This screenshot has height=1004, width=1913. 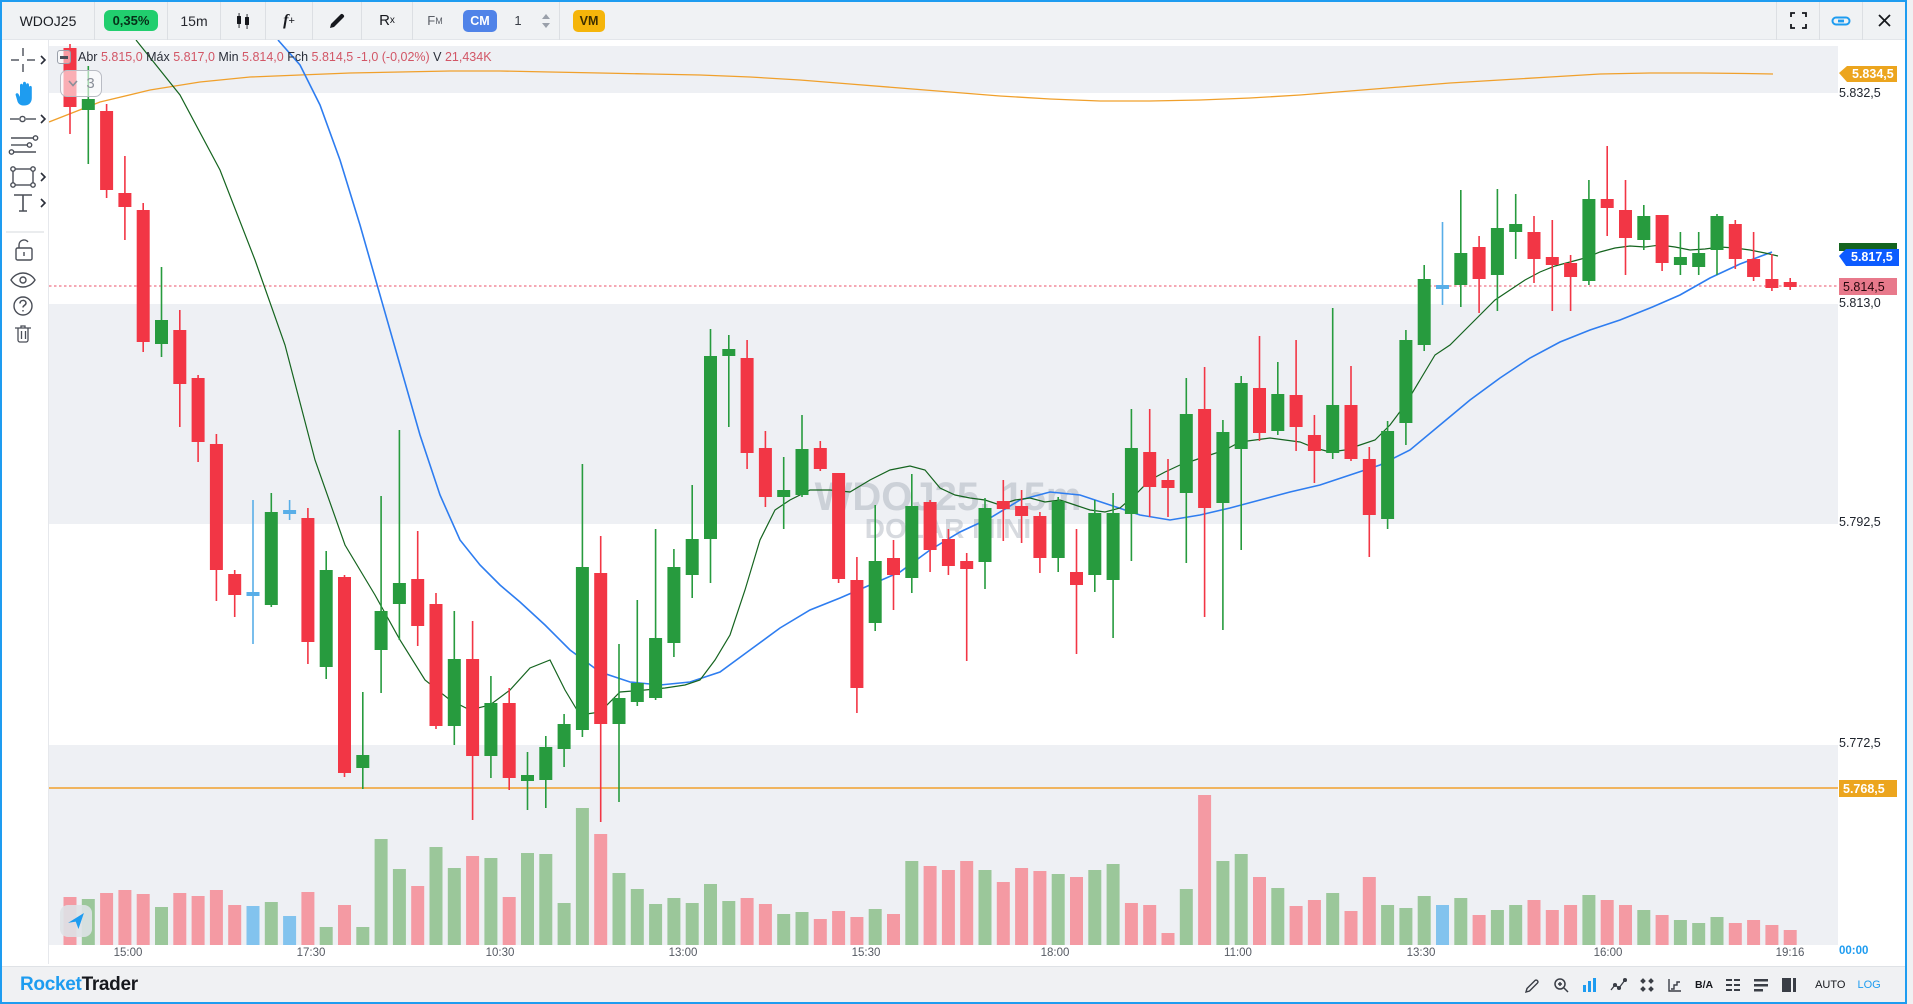 What do you see at coordinates (1864, 789) in the screenshot?
I see `svg-text: 5.768,5` at bounding box center [1864, 789].